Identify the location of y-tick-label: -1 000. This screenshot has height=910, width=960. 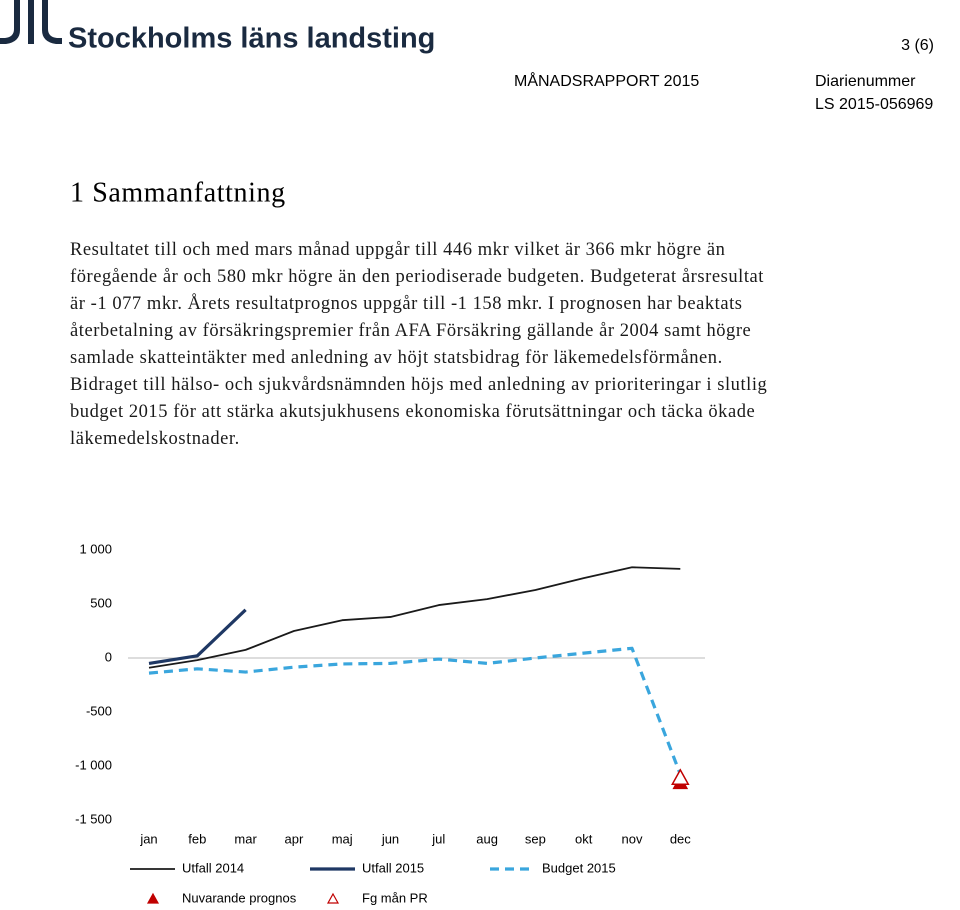
(93, 764).